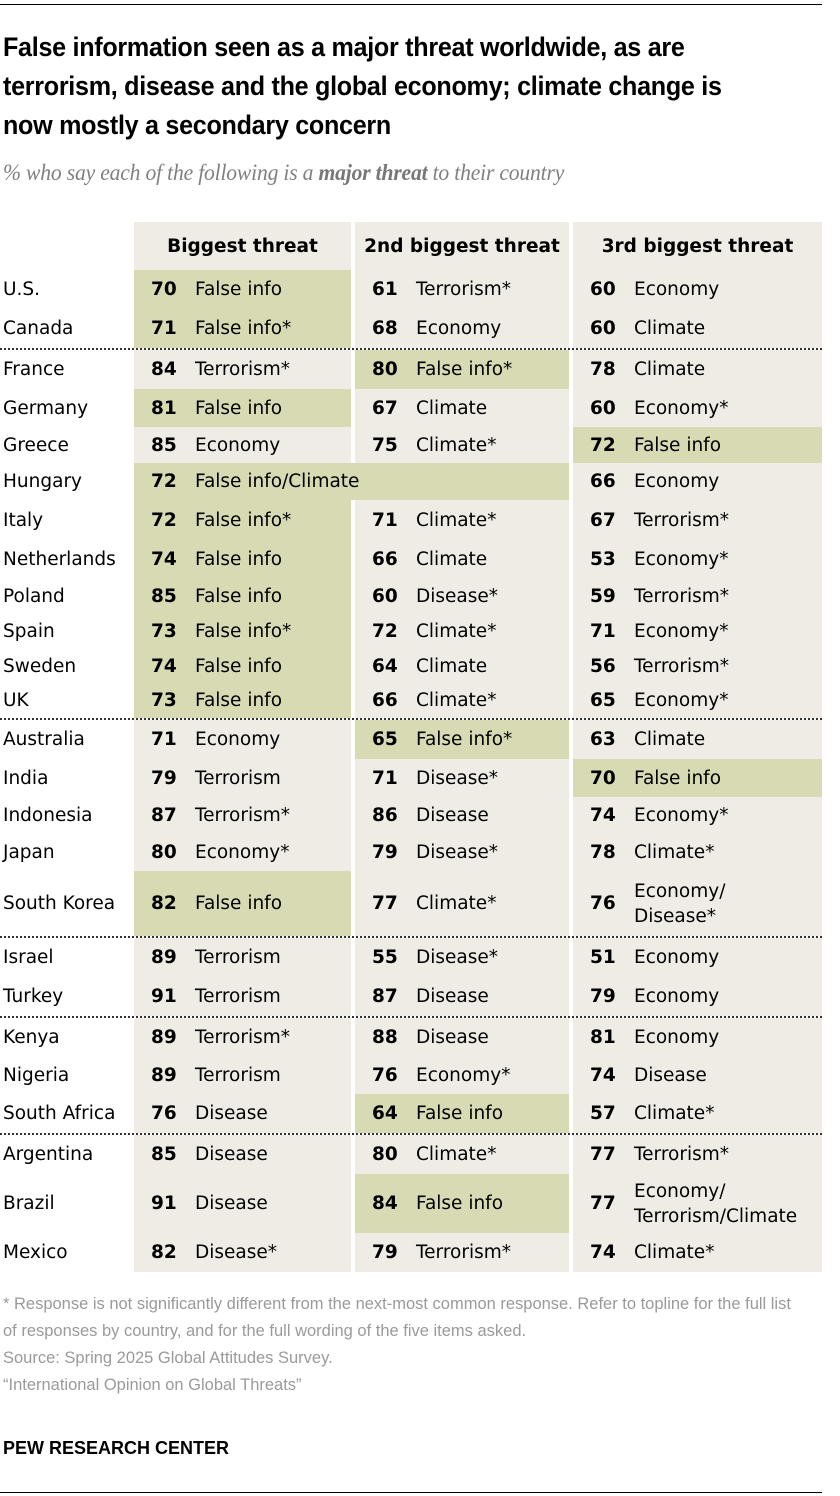 This screenshot has height=1496, width=840. Describe the element at coordinates (603, 369) in the screenshot. I see `percent-value: 78` at that location.